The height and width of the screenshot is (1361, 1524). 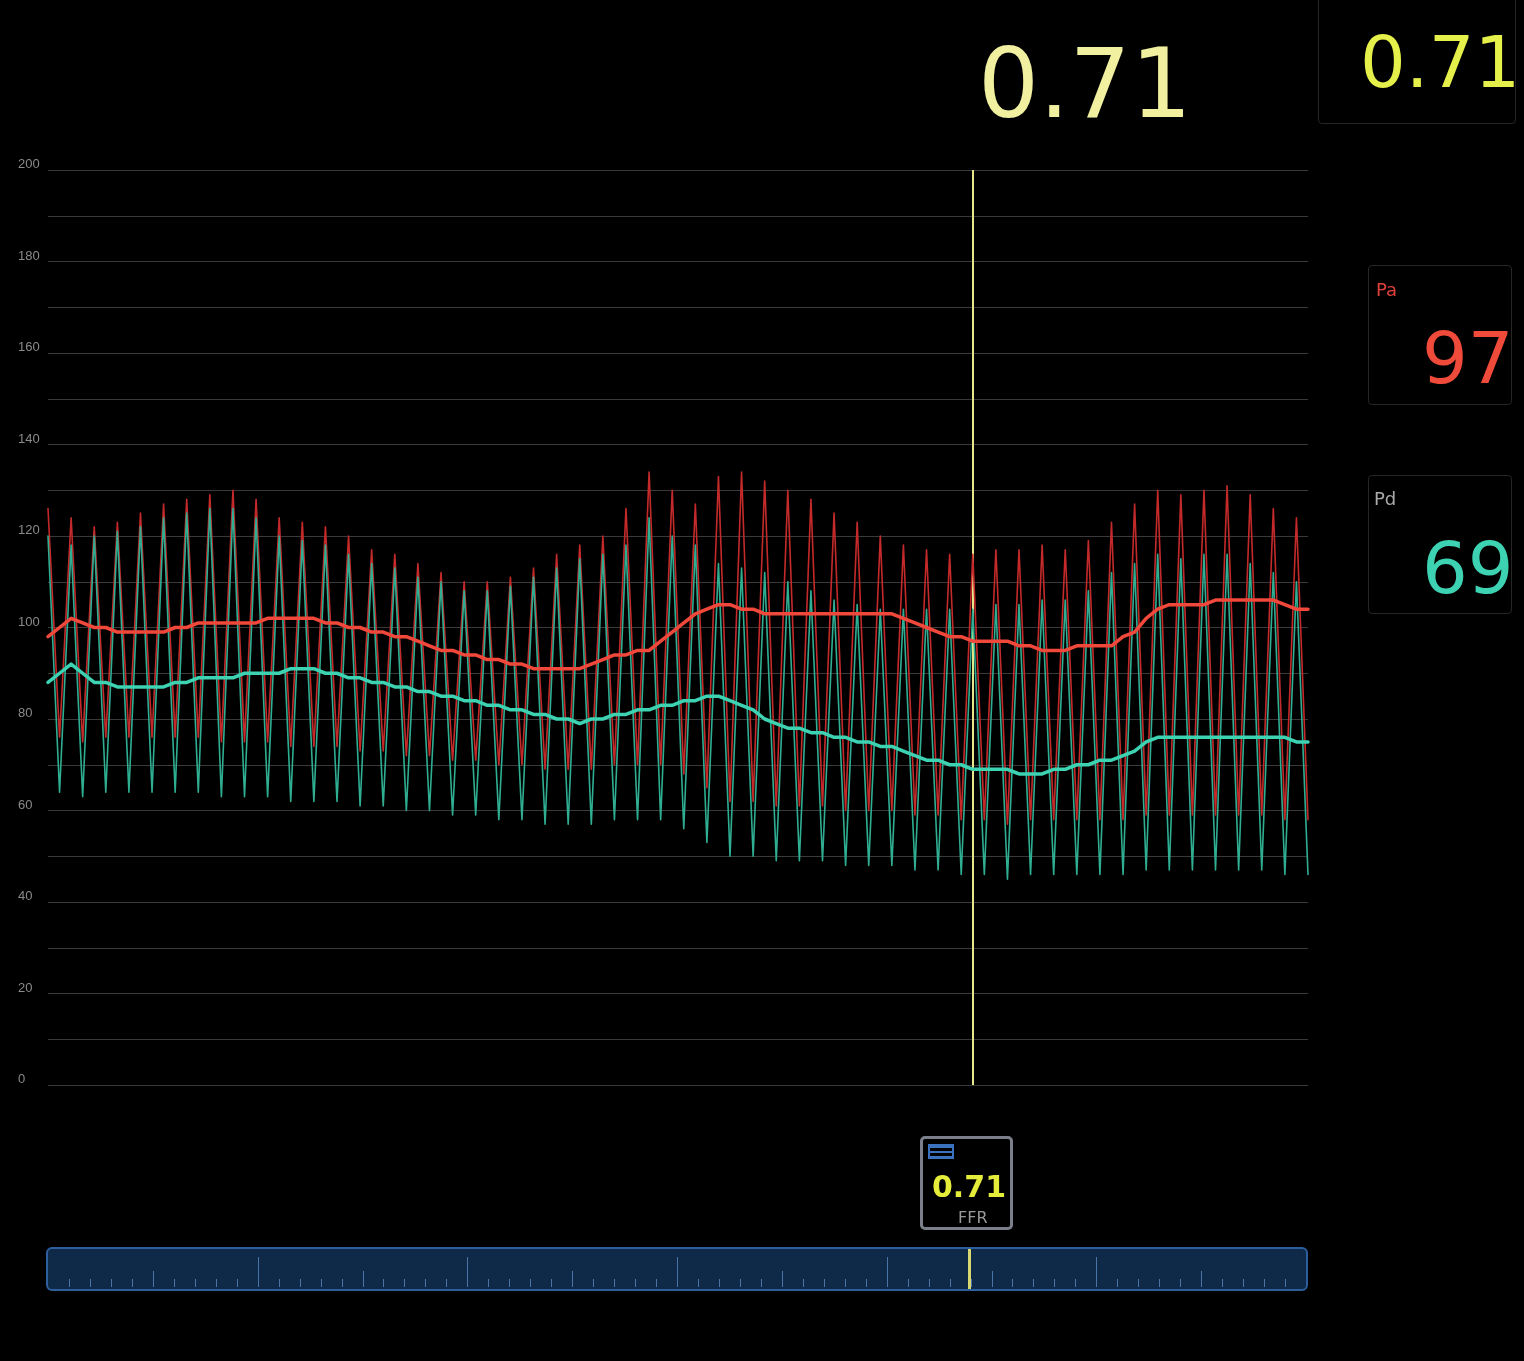 What do you see at coordinates (29, 438) in the screenshot?
I see `y-tick-label: 140` at bounding box center [29, 438].